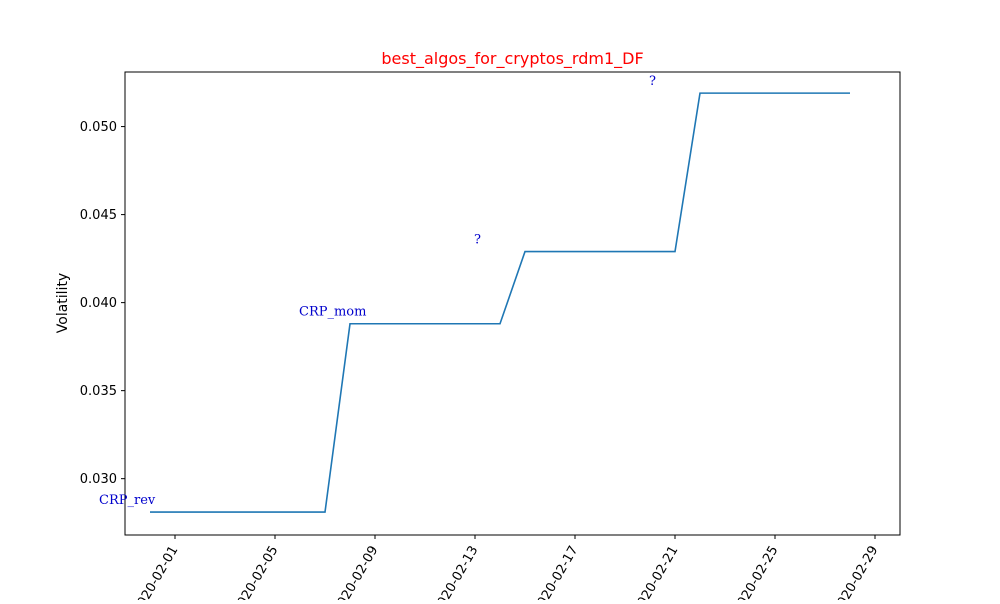 The height and width of the screenshot is (604, 1000). I want to click on y-axis-label: Volatility, so click(63, 303).